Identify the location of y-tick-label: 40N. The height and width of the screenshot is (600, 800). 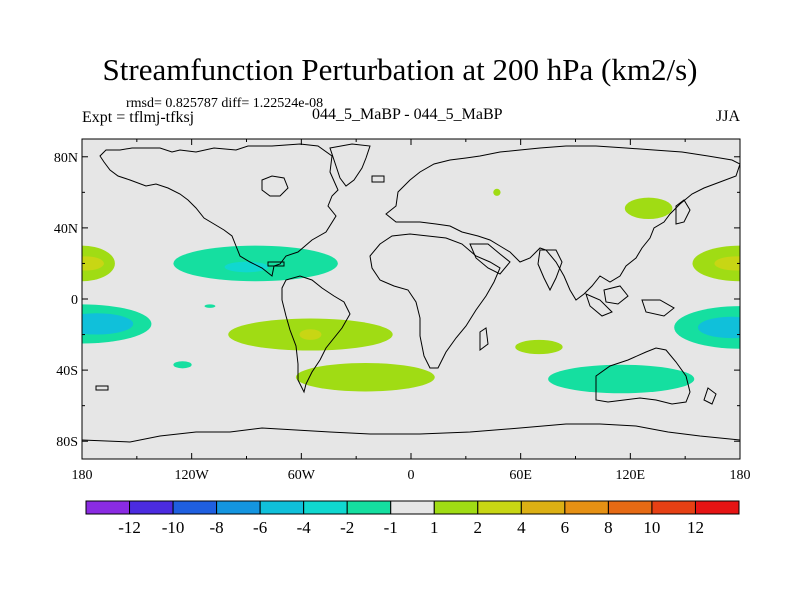
(66, 229).